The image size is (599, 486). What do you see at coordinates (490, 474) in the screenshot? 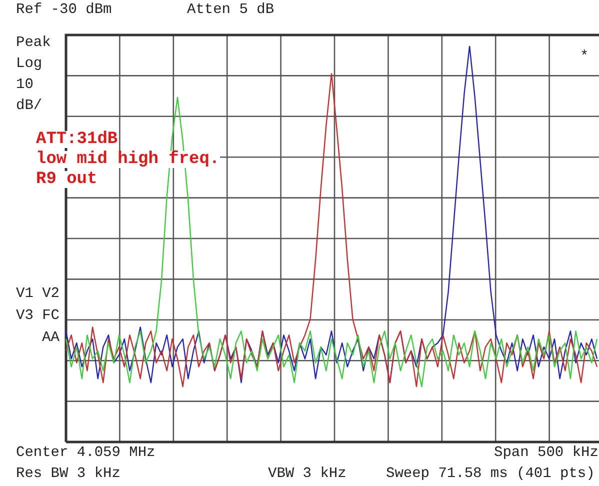
I see `text: Sweep 71.58 ms (401 pts)` at bounding box center [490, 474].